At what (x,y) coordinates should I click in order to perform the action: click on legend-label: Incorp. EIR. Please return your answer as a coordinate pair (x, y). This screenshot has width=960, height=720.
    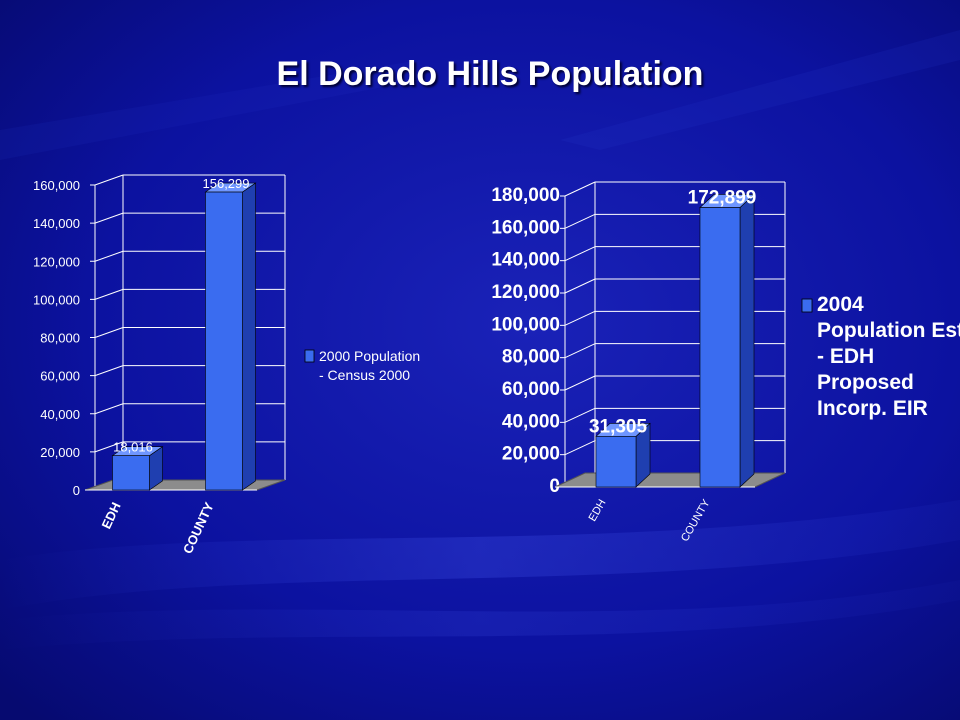
    Looking at the image, I should click on (872, 408).